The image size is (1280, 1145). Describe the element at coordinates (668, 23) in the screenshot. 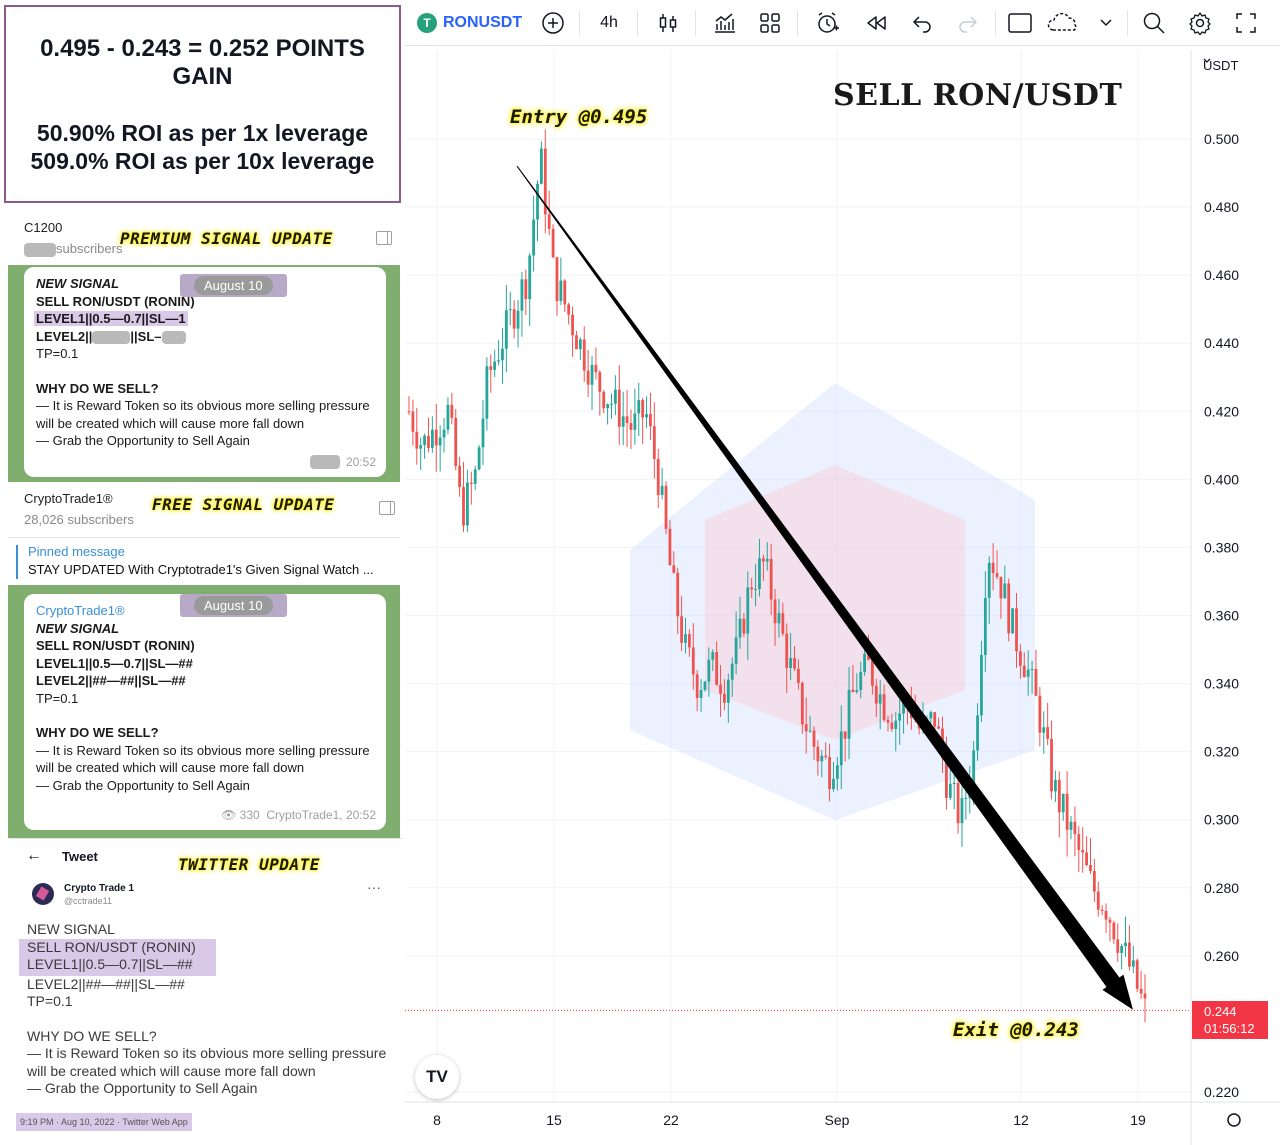

I see `candles-icon` at that location.